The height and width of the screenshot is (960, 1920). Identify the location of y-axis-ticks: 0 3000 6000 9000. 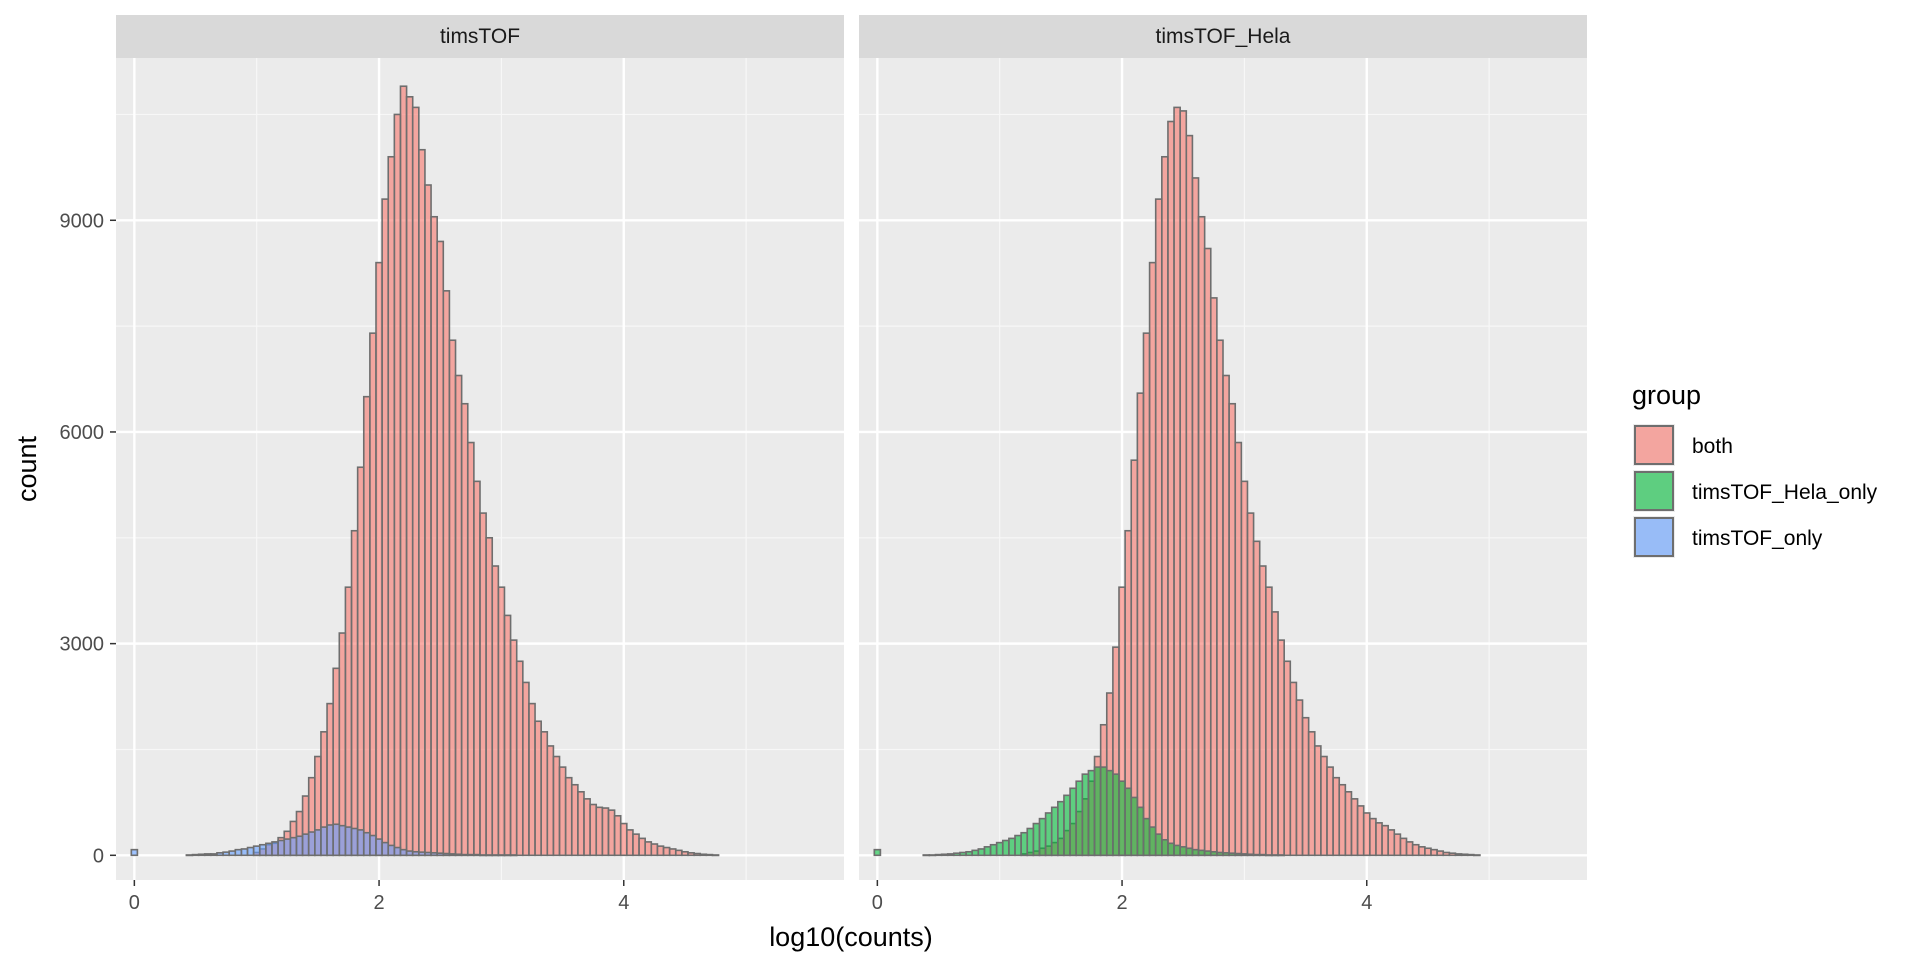
(88, 538).